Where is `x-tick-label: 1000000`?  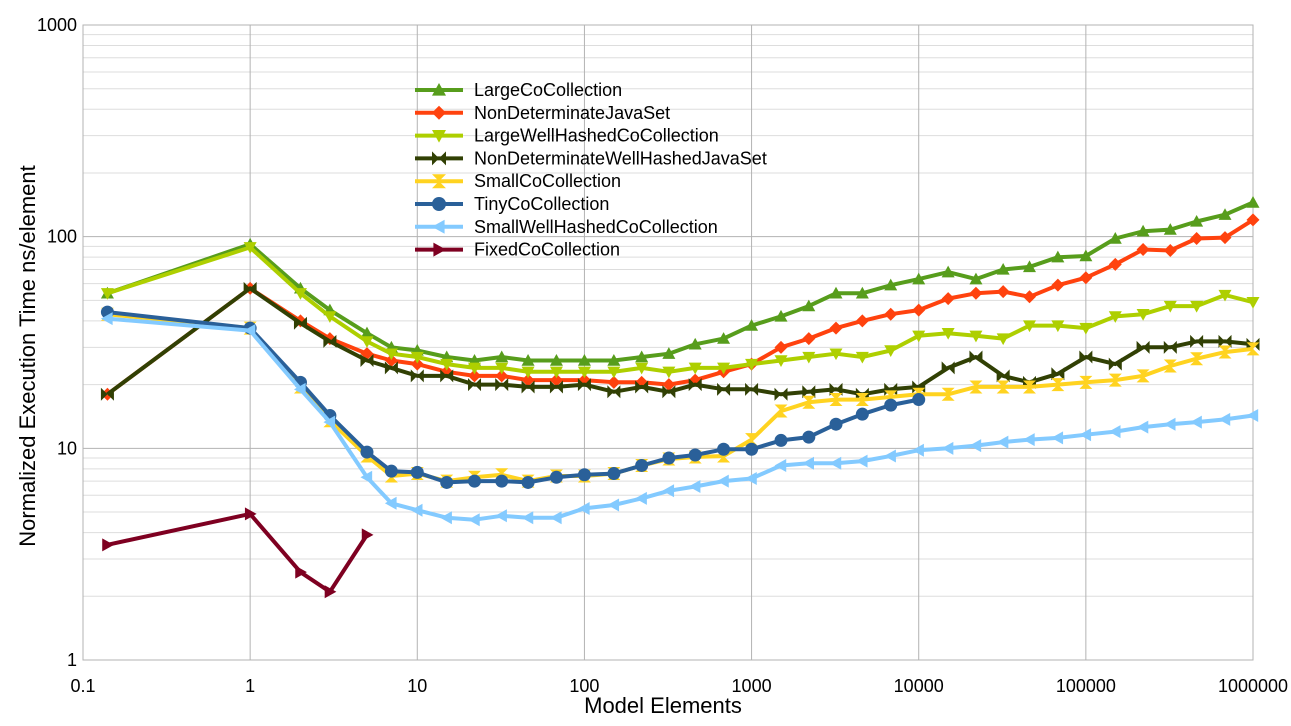
x-tick-label: 1000000 is located at coordinates (1253, 686).